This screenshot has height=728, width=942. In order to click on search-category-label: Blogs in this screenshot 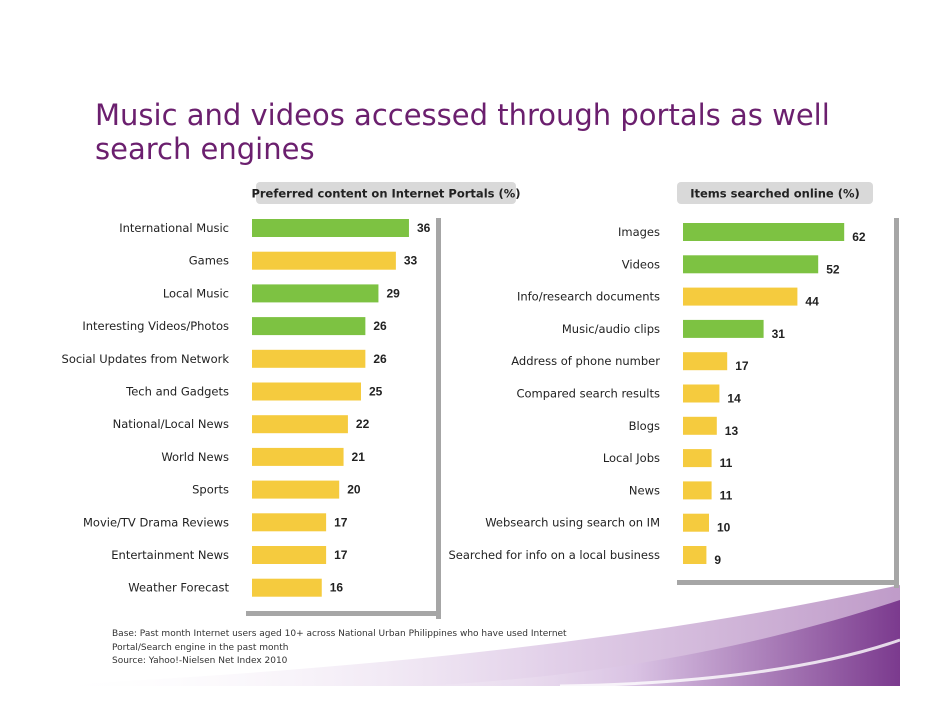, I will do `click(644, 426)`.